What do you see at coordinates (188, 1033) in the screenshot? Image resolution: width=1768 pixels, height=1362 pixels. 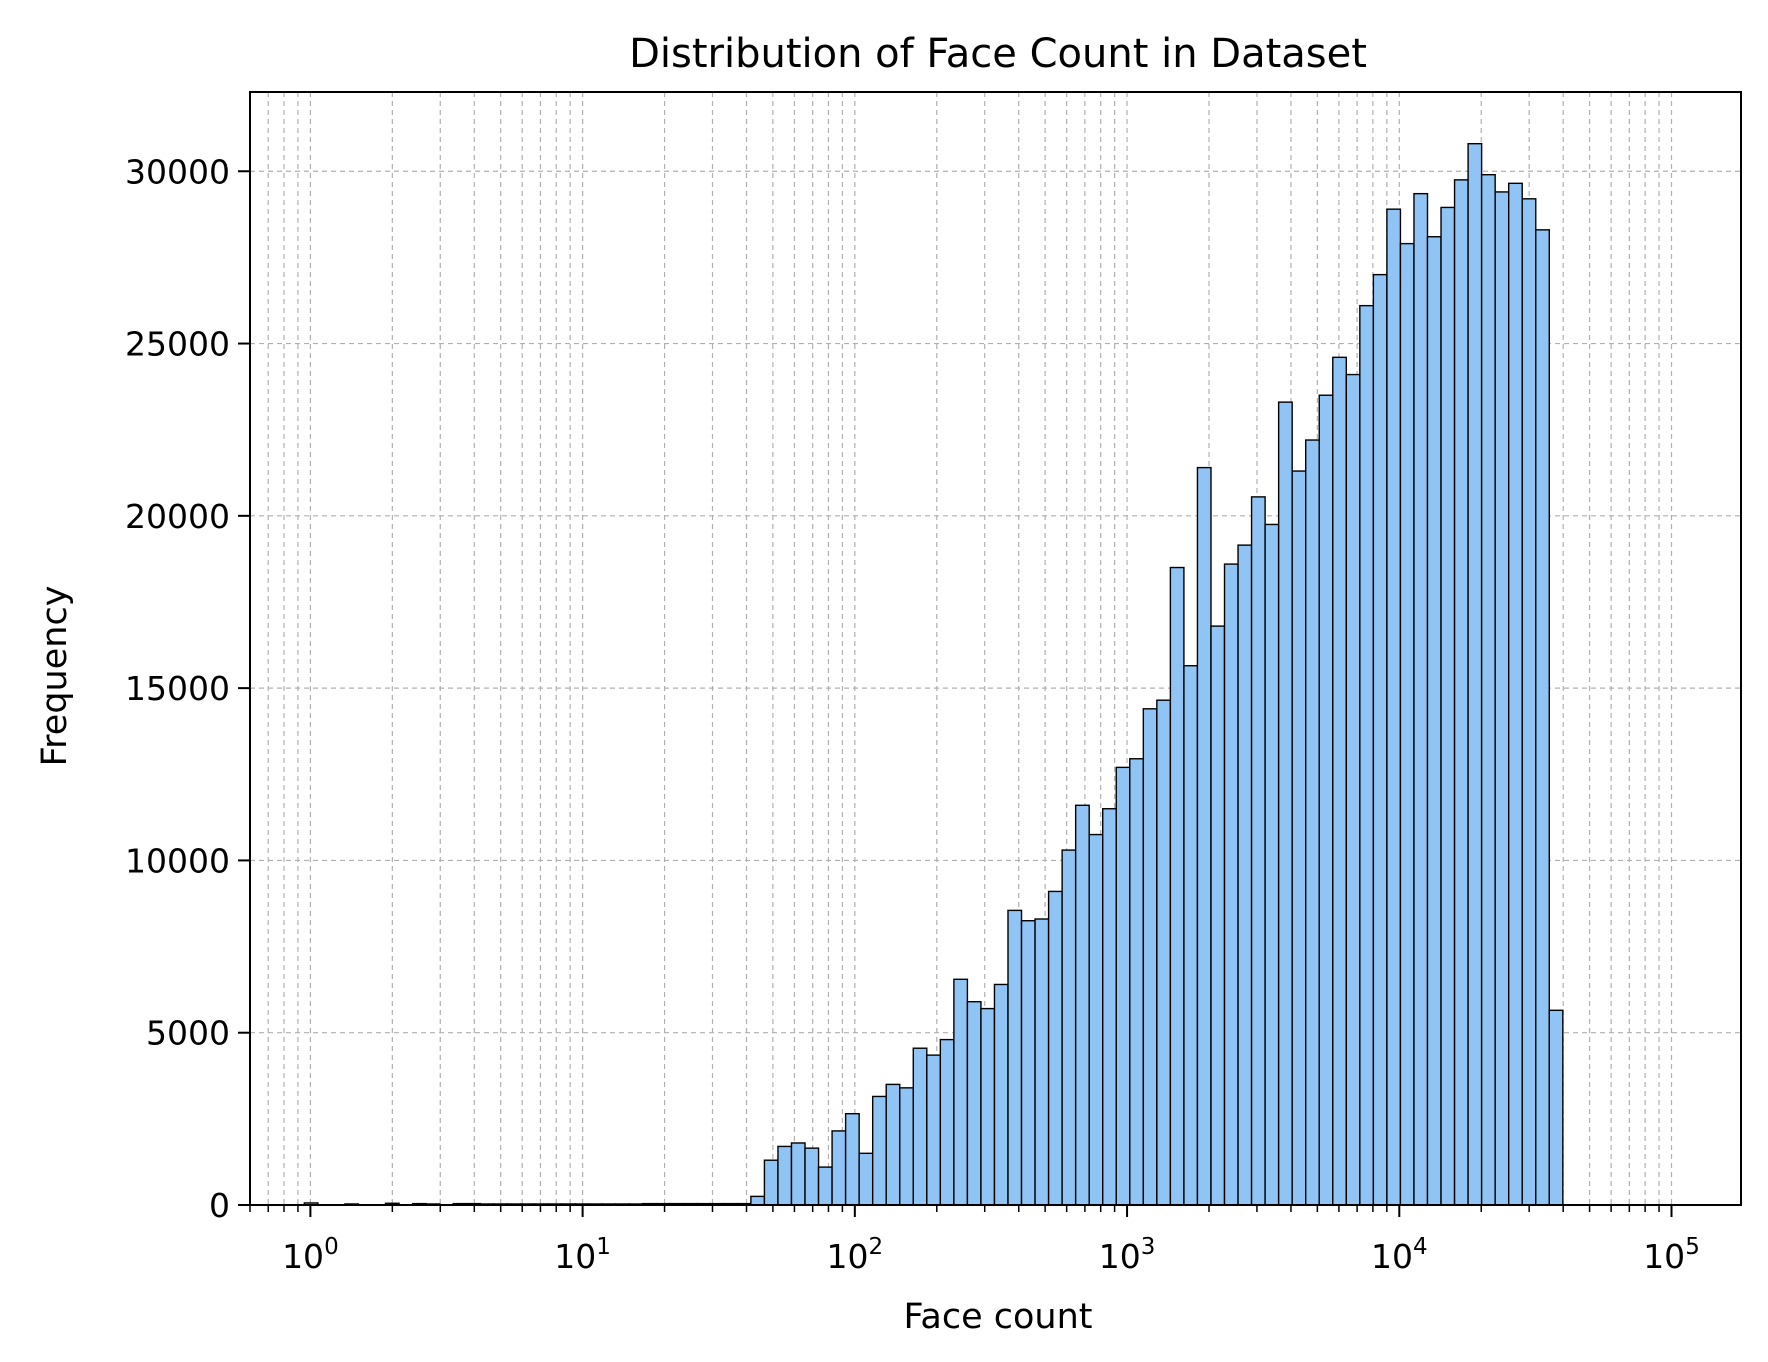 I see `y-tick-label: 5000` at bounding box center [188, 1033].